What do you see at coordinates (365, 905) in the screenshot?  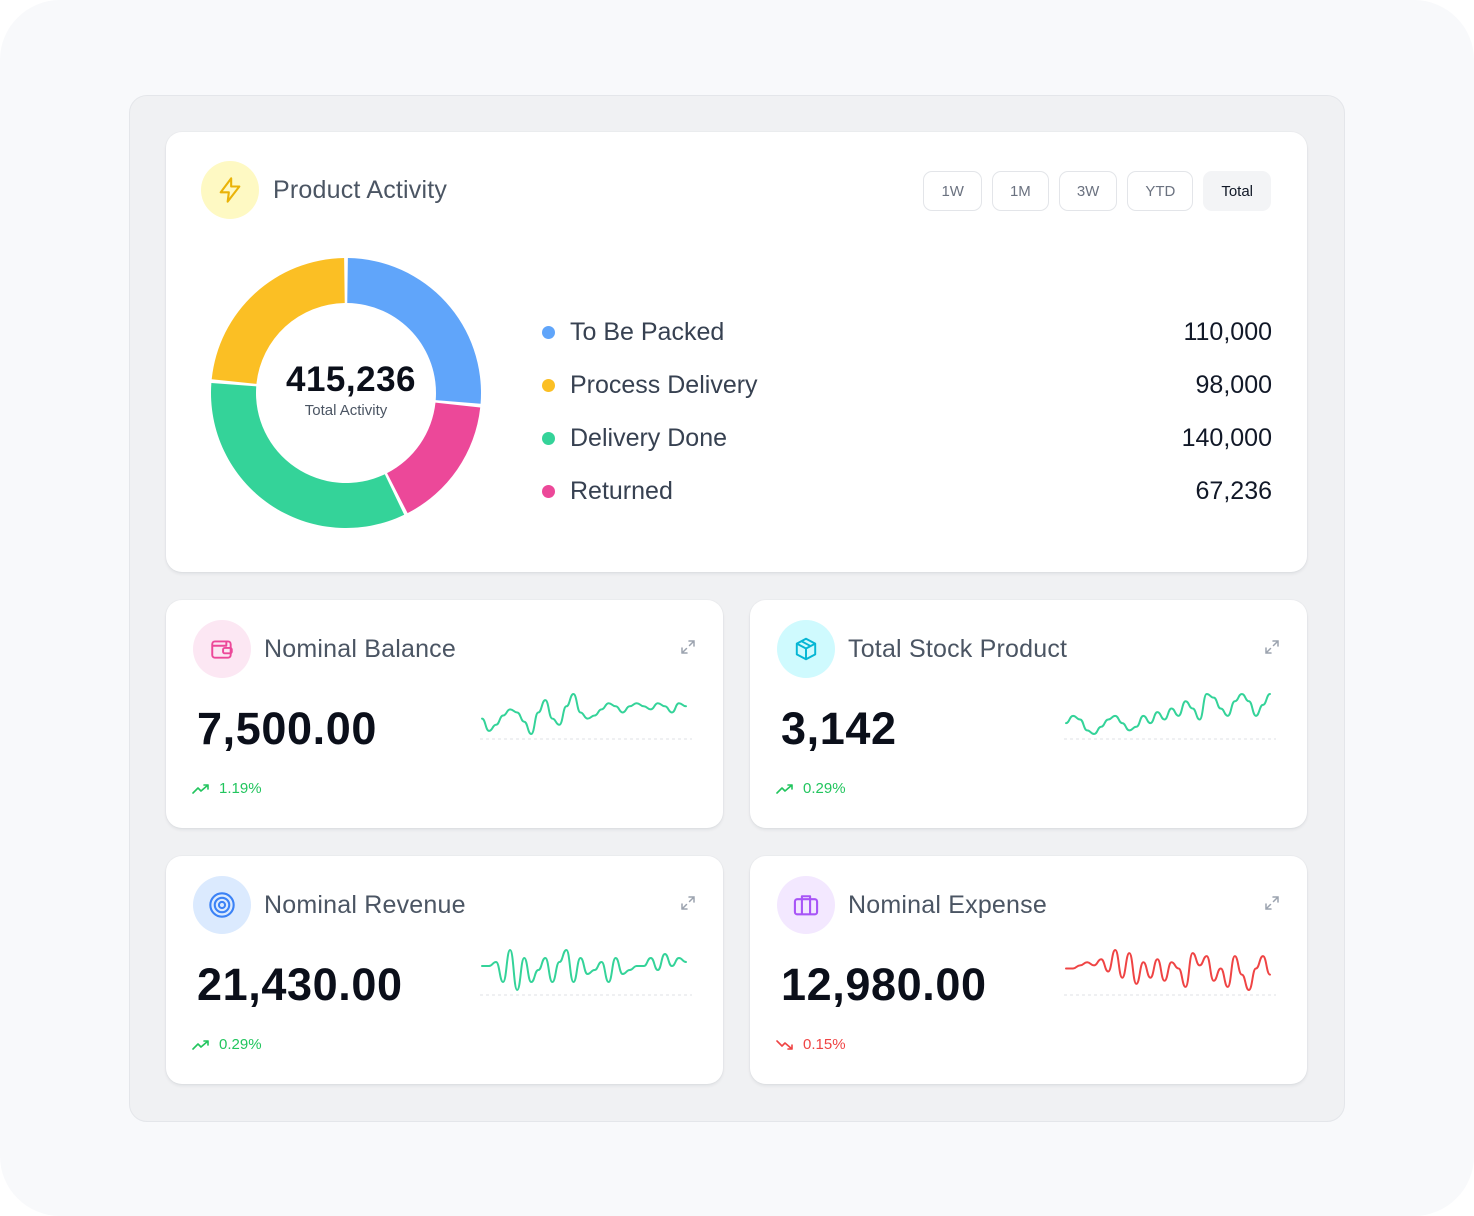 I see `stat-title: Nominal Revenue` at bounding box center [365, 905].